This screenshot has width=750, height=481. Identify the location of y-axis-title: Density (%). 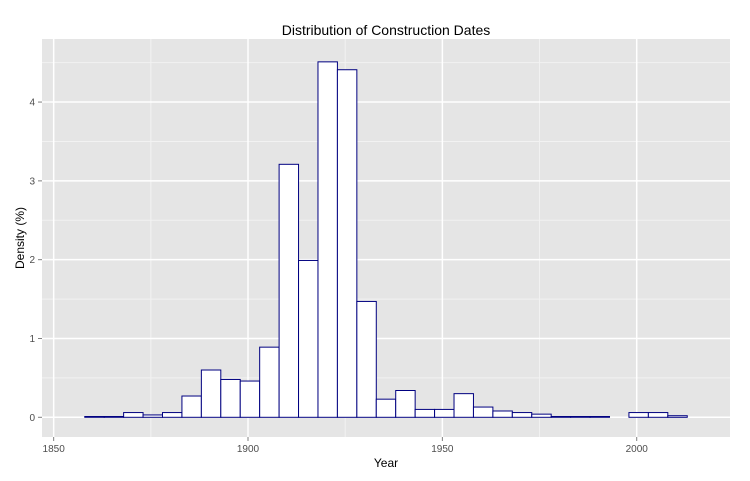
(20, 238).